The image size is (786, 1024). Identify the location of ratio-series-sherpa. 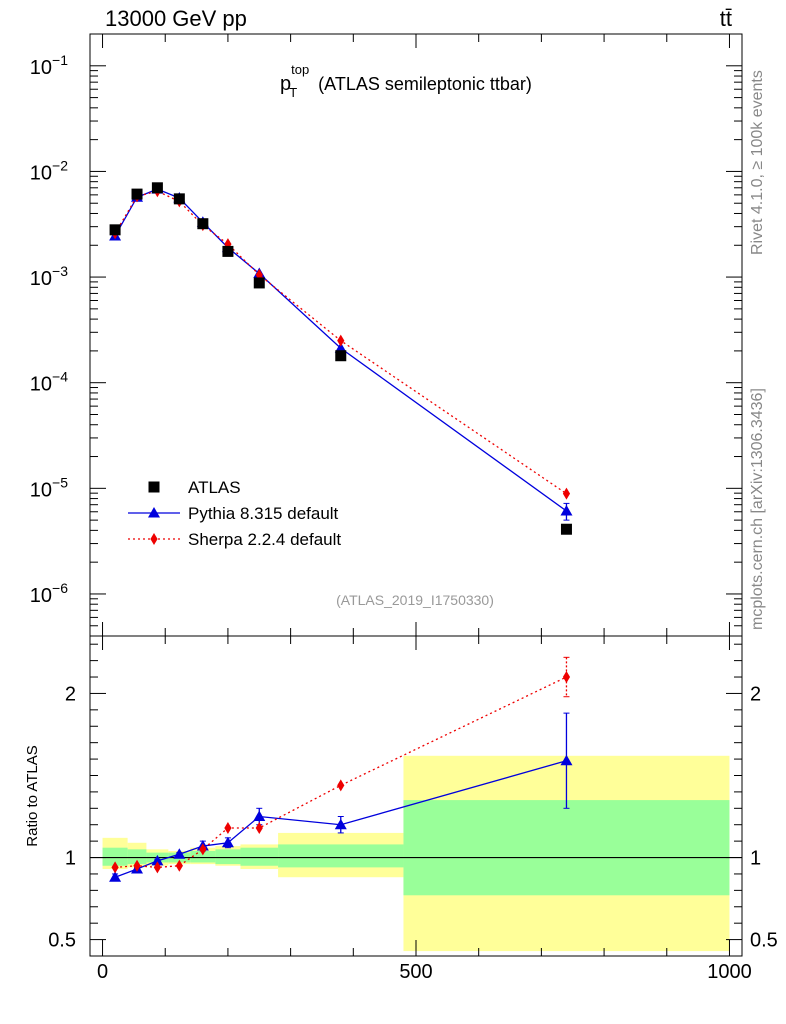
(341, 765).